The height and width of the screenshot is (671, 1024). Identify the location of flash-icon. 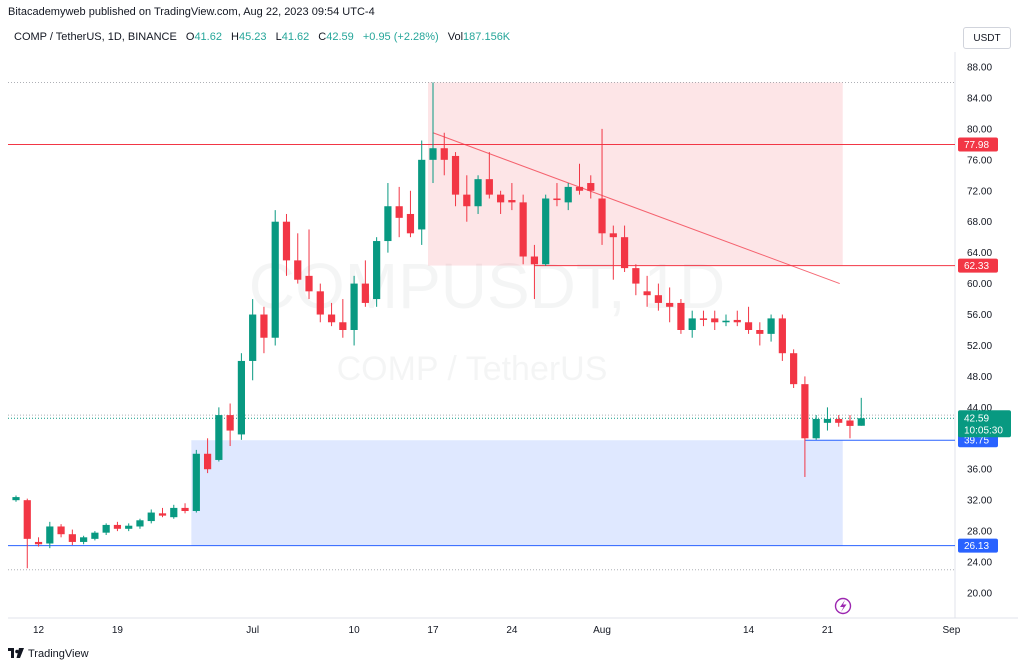
(843, 606).